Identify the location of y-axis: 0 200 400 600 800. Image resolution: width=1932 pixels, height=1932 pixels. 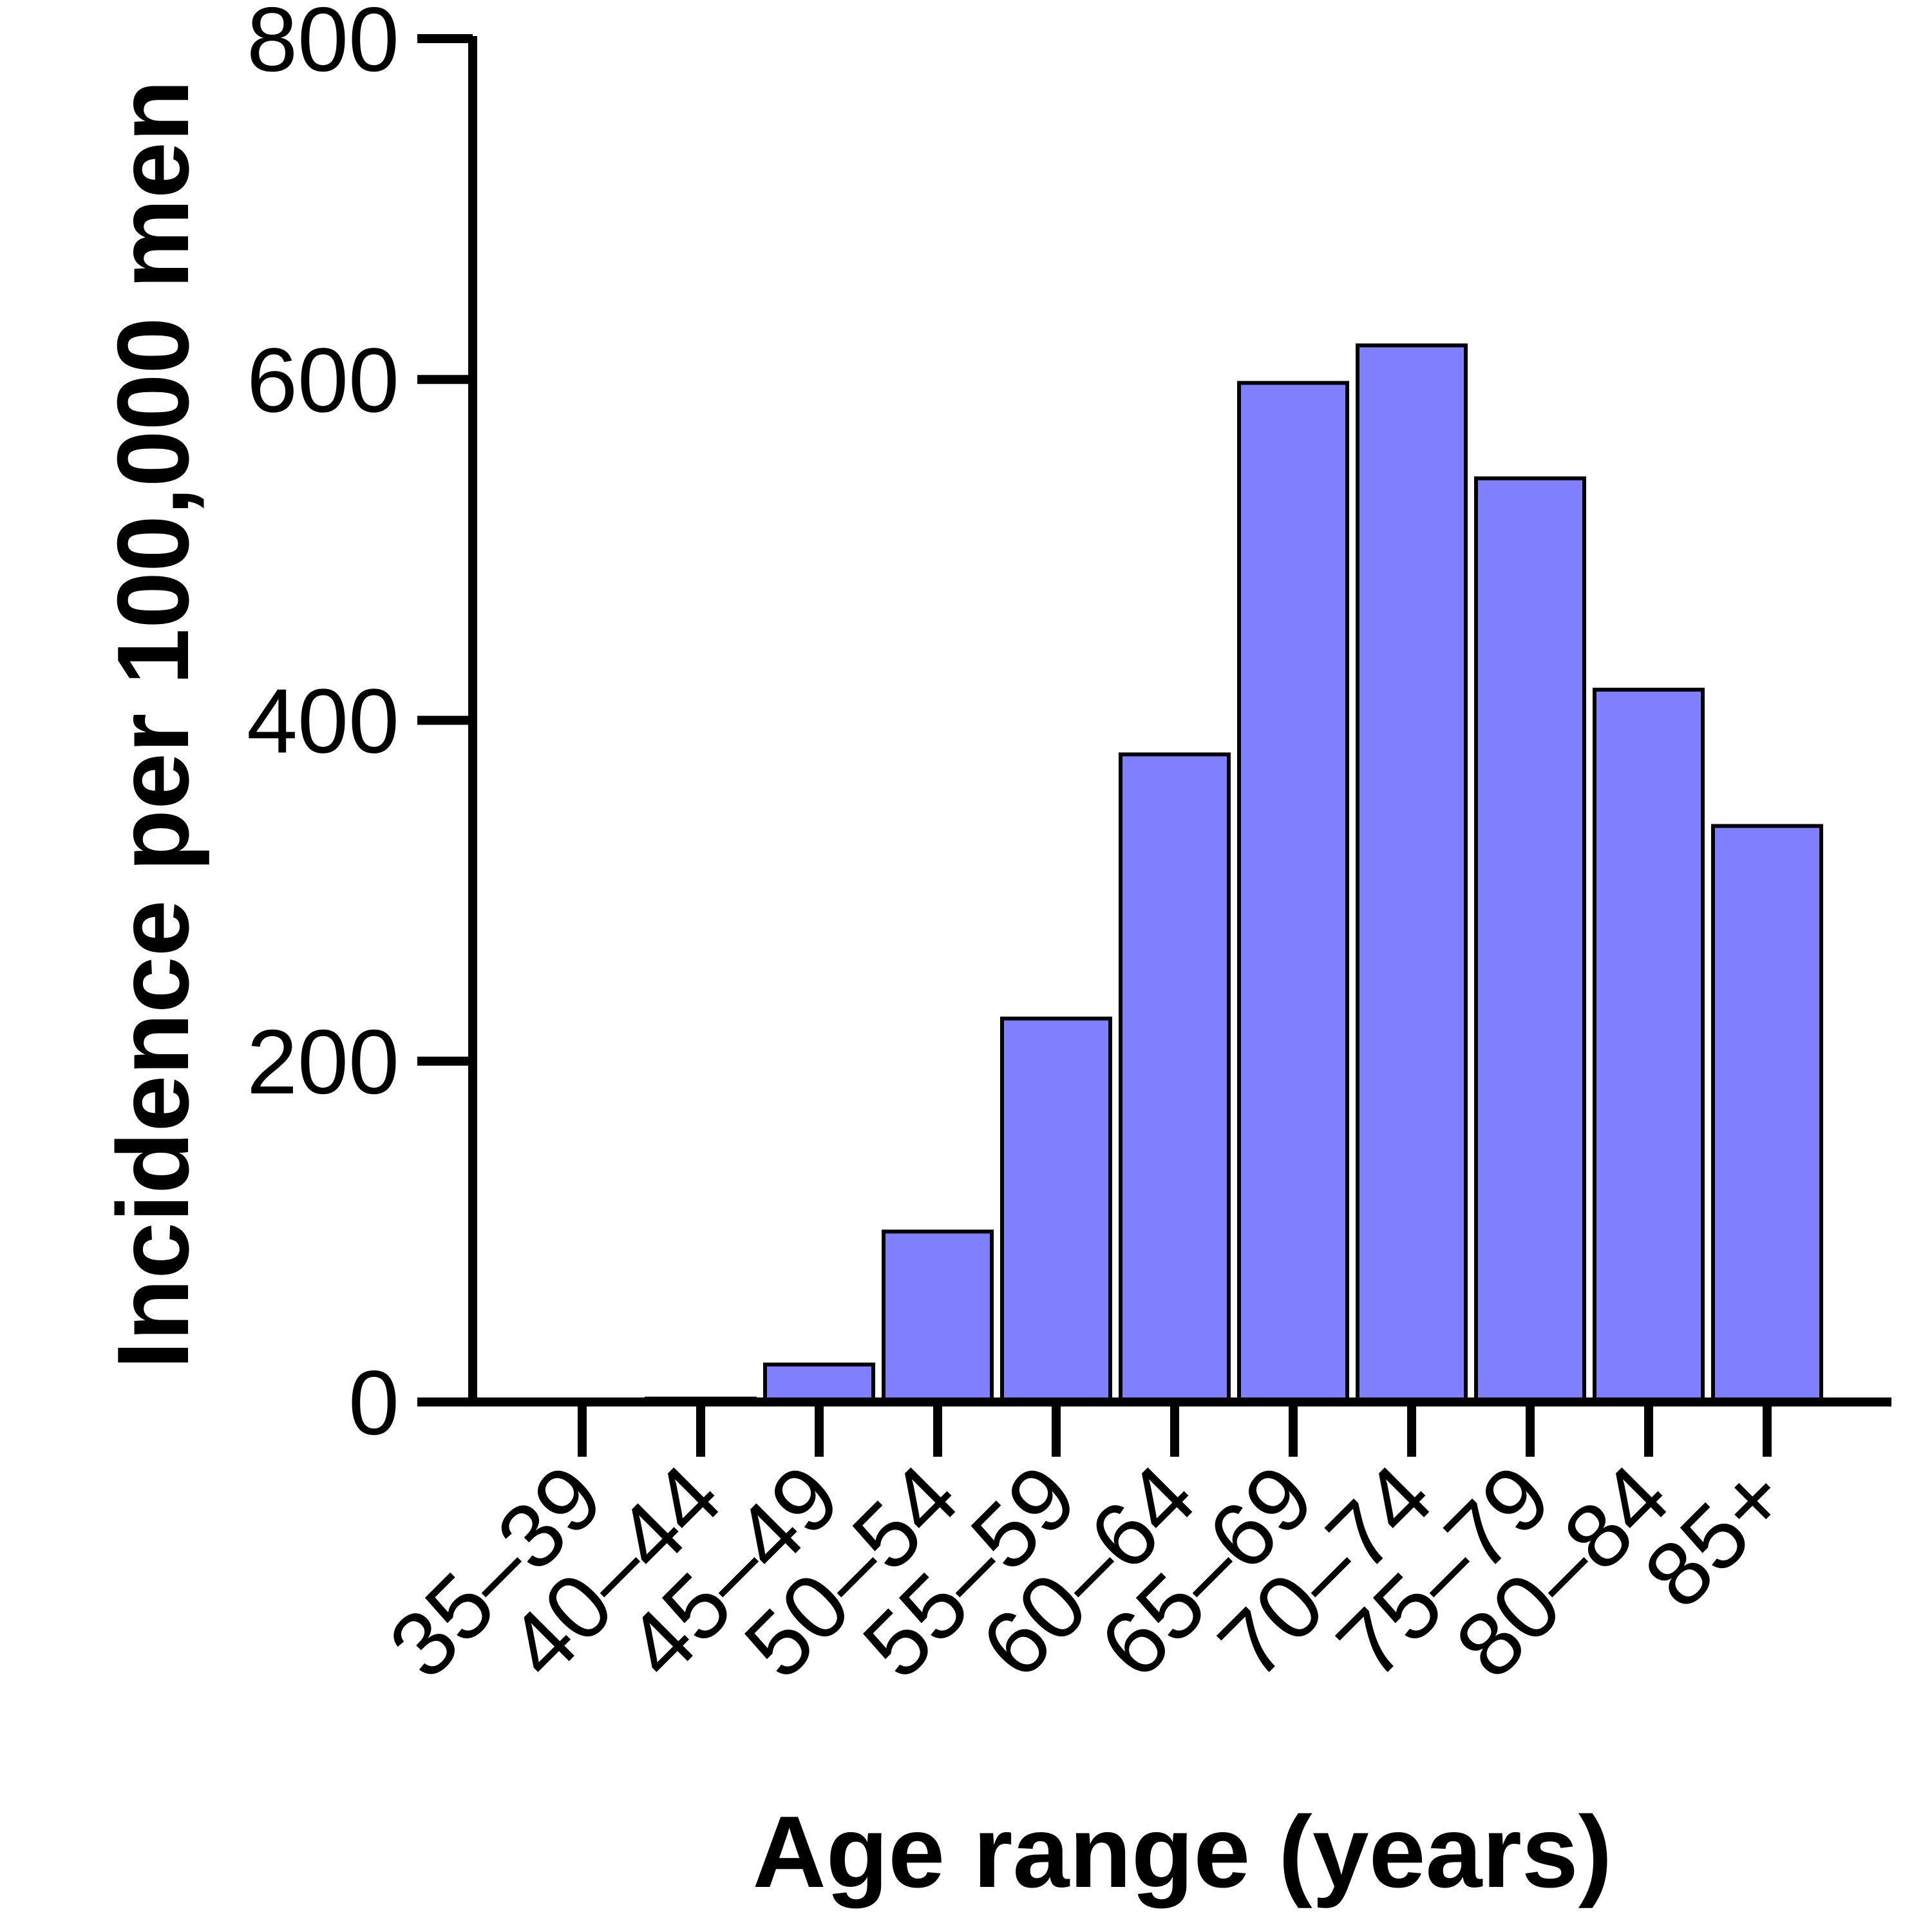
(362, 727).